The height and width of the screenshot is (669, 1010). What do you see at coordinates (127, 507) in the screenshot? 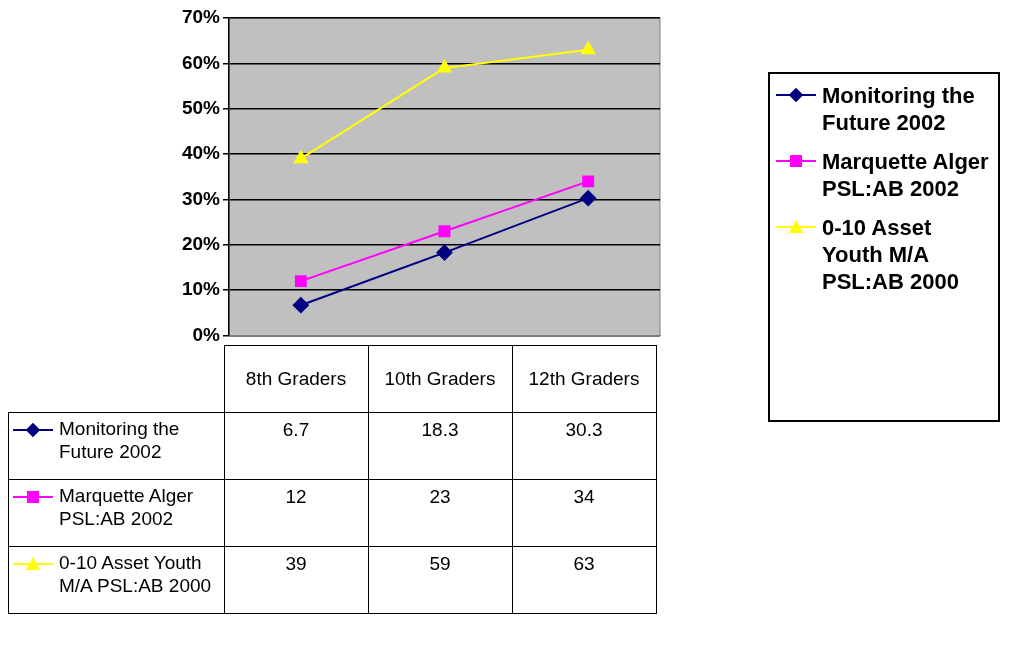
I see `legend-label: Marquette Alger PSL:AB 2002` at bounding box center [127, 507].